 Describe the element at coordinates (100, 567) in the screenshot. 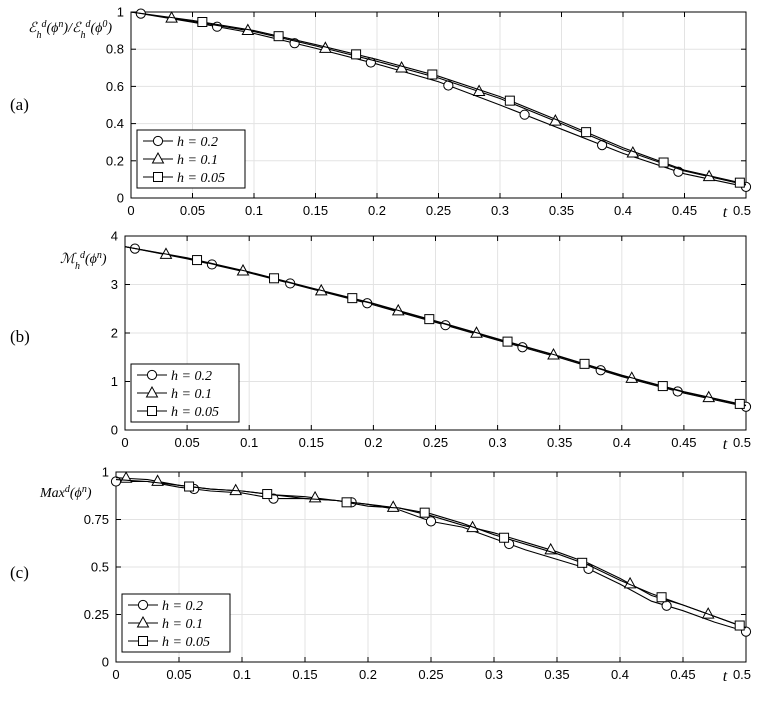

I see `y-tick-label: 0.5` at that location.